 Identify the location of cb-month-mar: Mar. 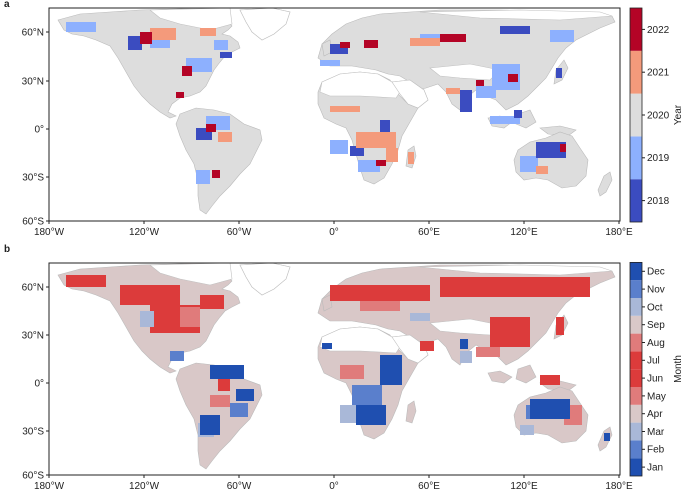
(656, 432).